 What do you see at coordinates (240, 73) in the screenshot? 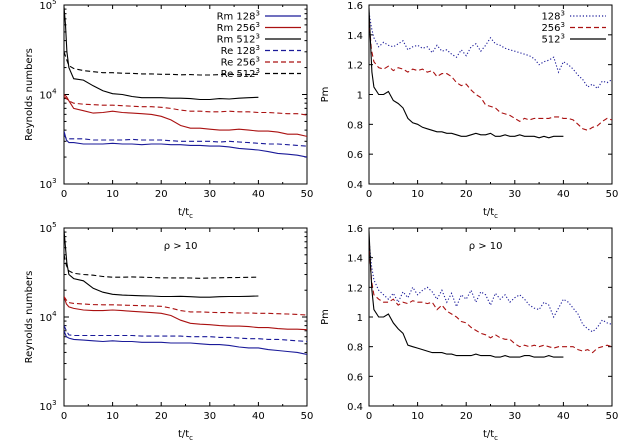
I see `legend-label: Re 5123` at bounding box center [240, 73].